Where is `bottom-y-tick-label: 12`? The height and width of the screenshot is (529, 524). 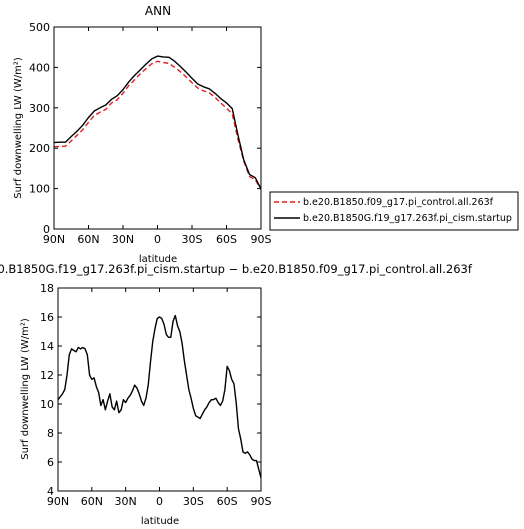
bottom-y-tick-label: 12 is located at coordinates (47, 375).